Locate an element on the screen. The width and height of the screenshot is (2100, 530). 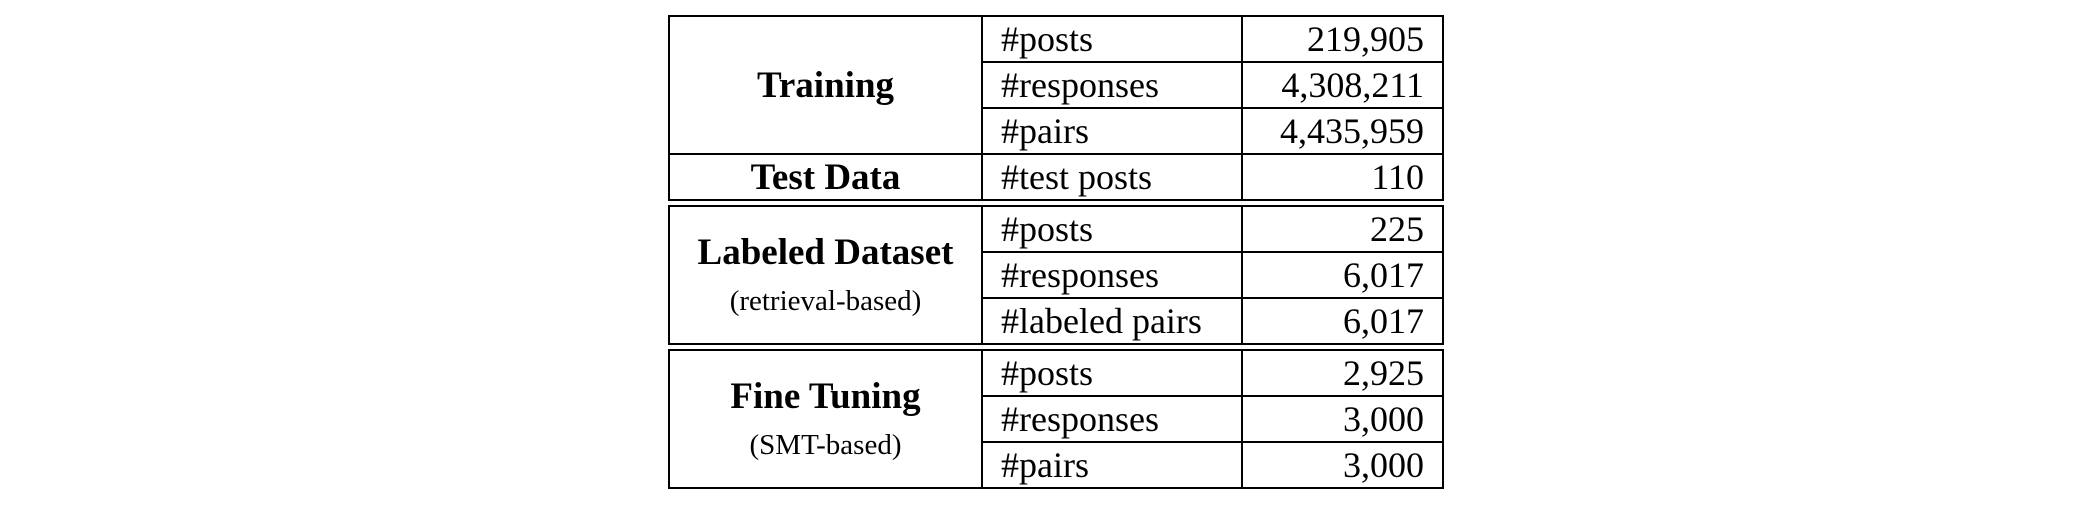
row-value: 225 is located at coordinates (1342, 229).